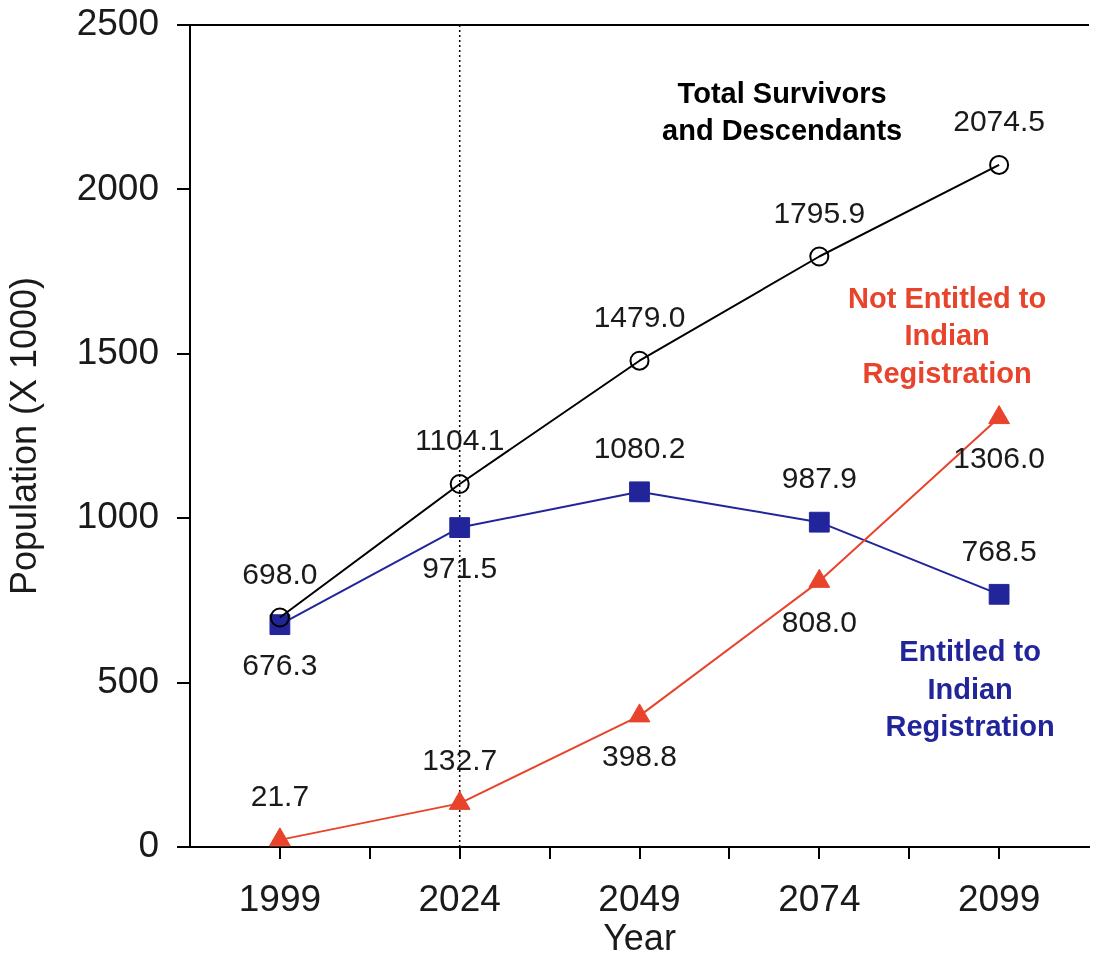  Describe the element at coordinates (280, 899) in the screenshot. I see `x-tick-label: 1999` at that location.